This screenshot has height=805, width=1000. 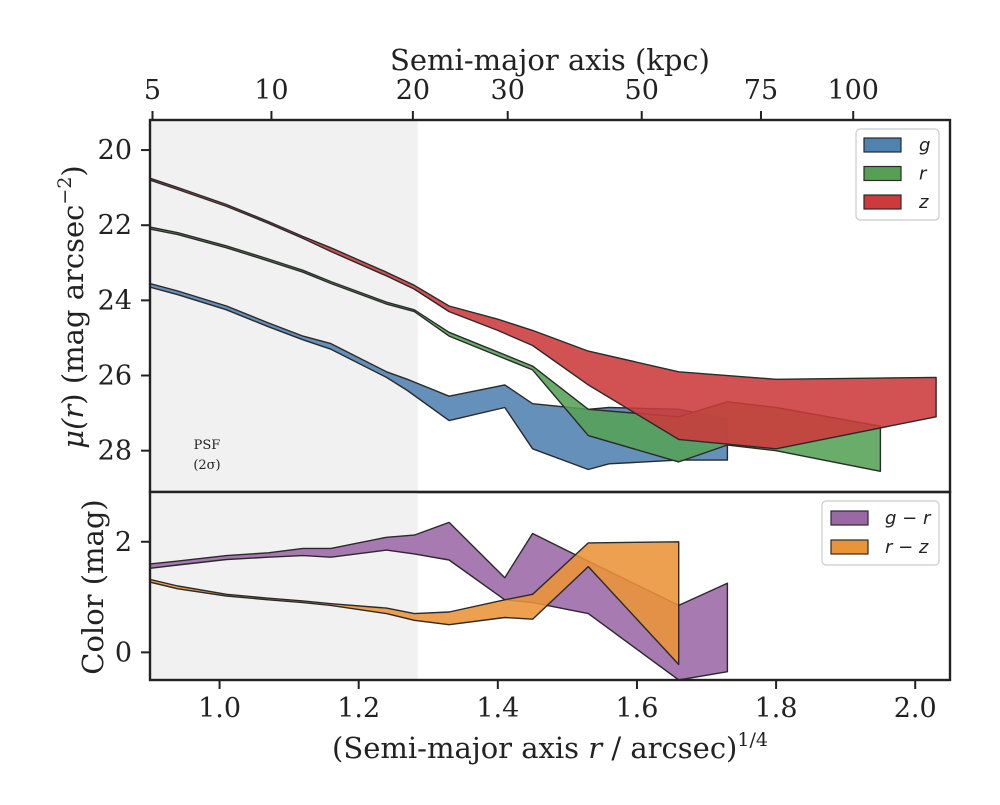 What do you see at coordinates (123, 542) in the screenshot?
I see `lower-y-tick-label: 2` at bounding box center [123, 542].